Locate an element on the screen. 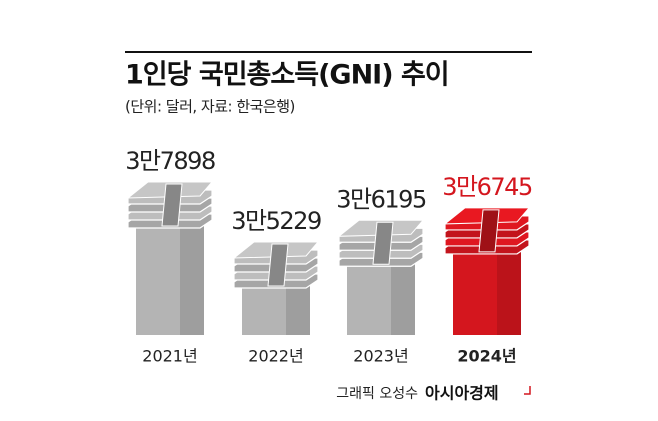 The height and width of the screenshot is (421, 658). x-tick-label: 2023년 is located at coordinates (380, 356).